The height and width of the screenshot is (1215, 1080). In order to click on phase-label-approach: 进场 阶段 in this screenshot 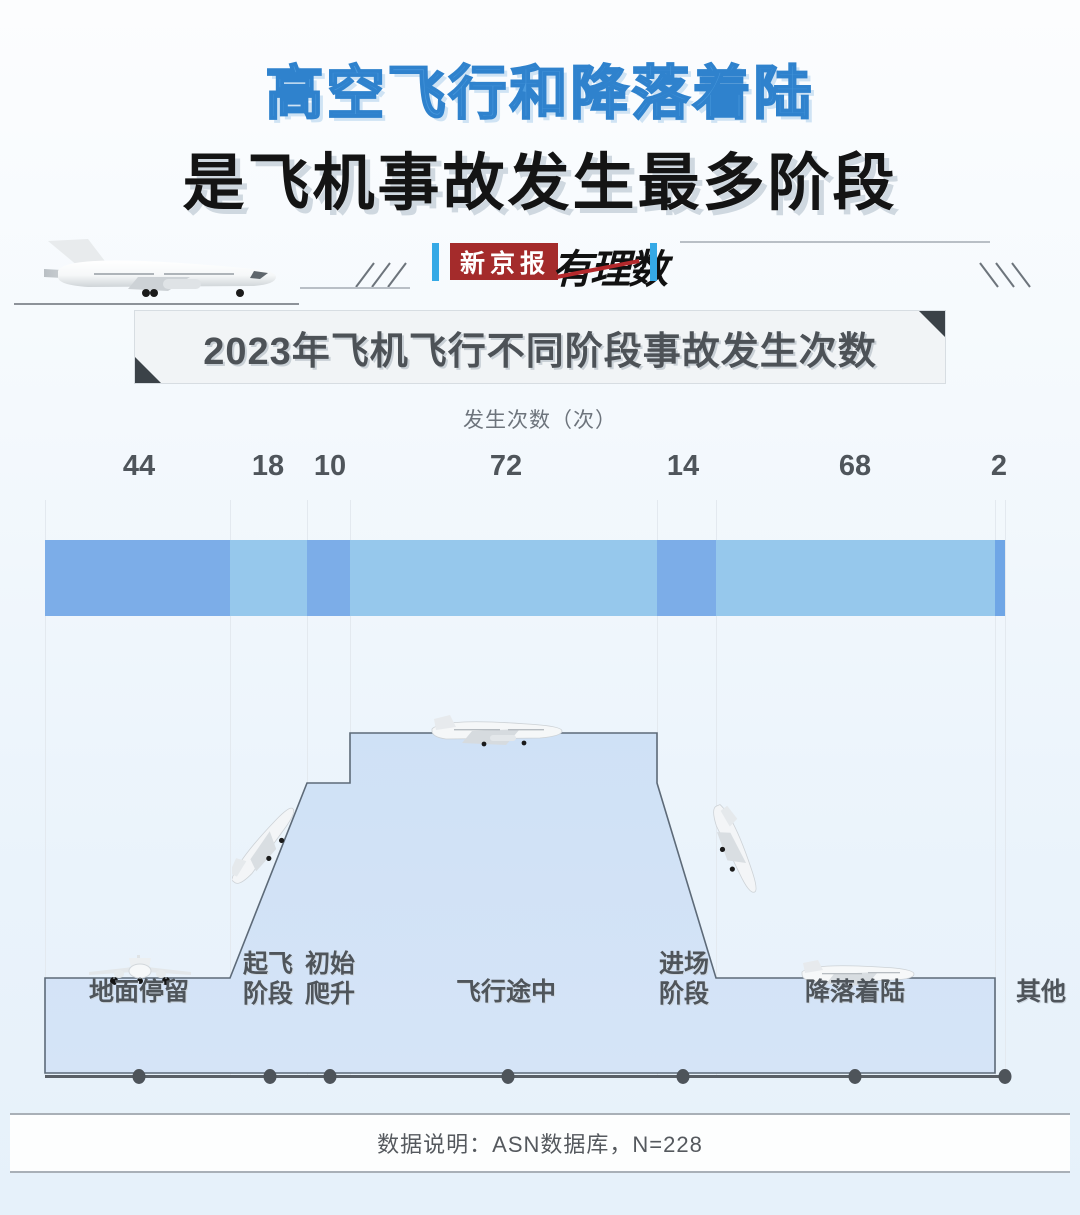, I will do `click(683, 979)`.